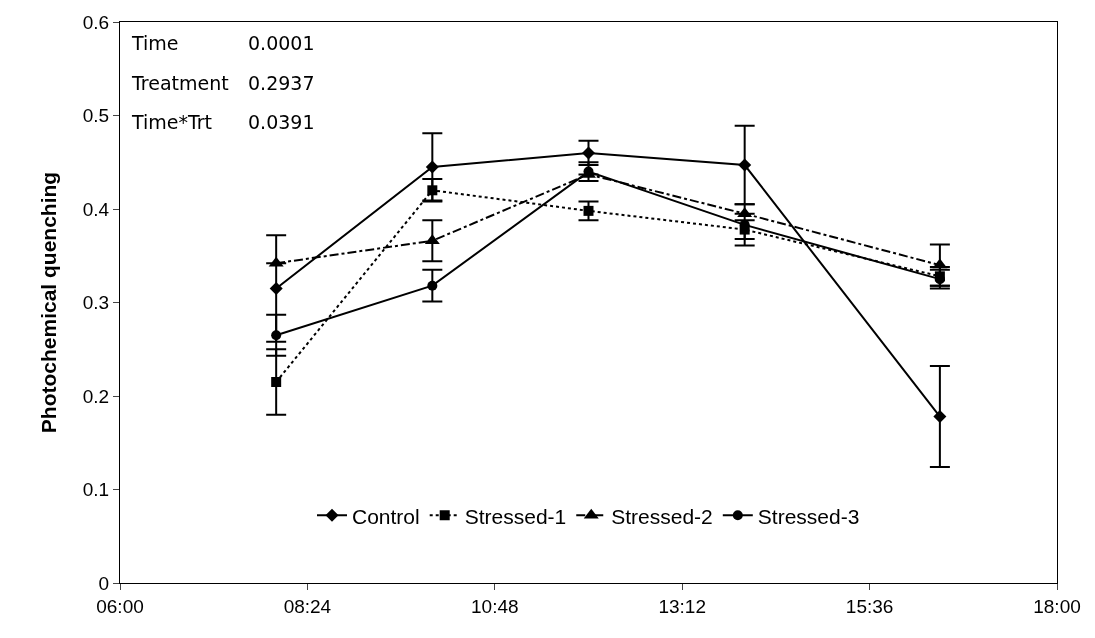  I want to click on y-tick-label: 0.6, so click(96, 22).